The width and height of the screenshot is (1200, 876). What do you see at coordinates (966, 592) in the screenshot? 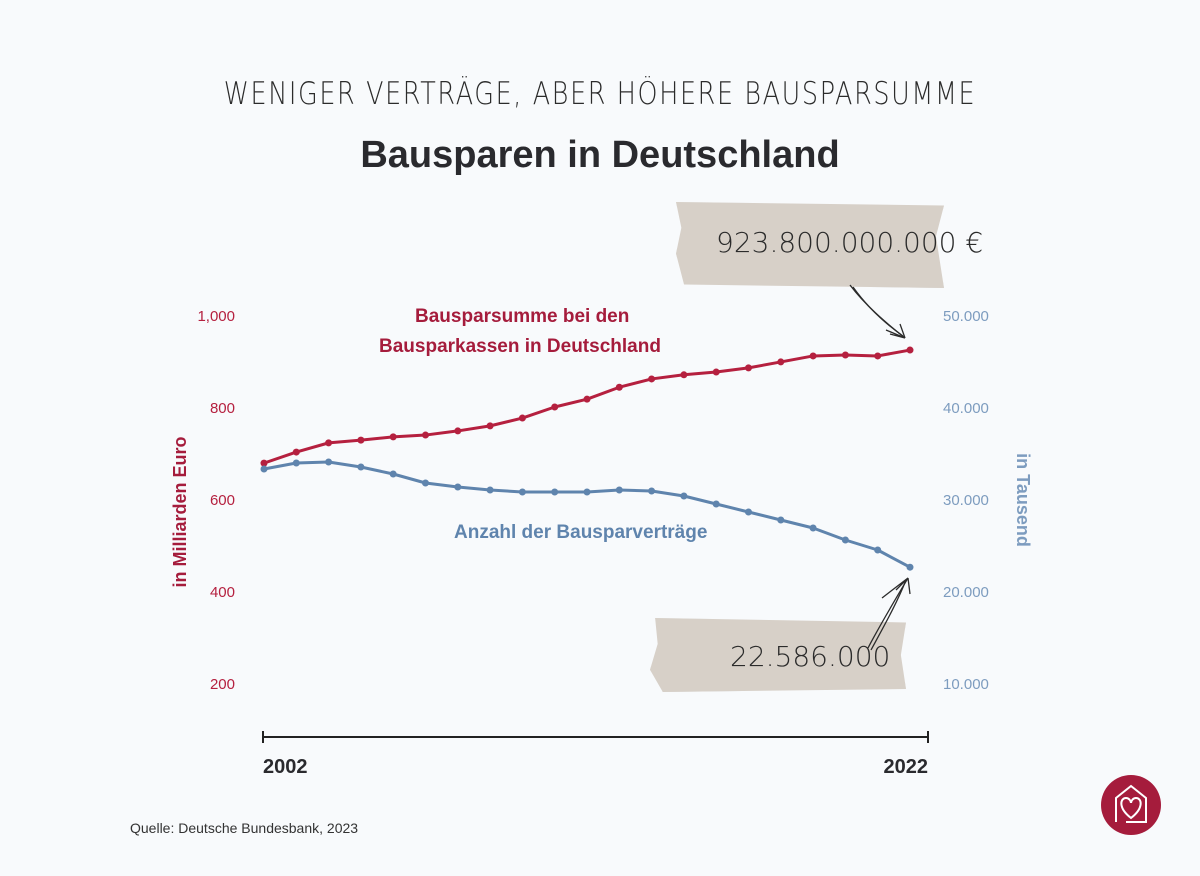
I see `right-tick-label: 20.000` at bounding box center [966, 592].